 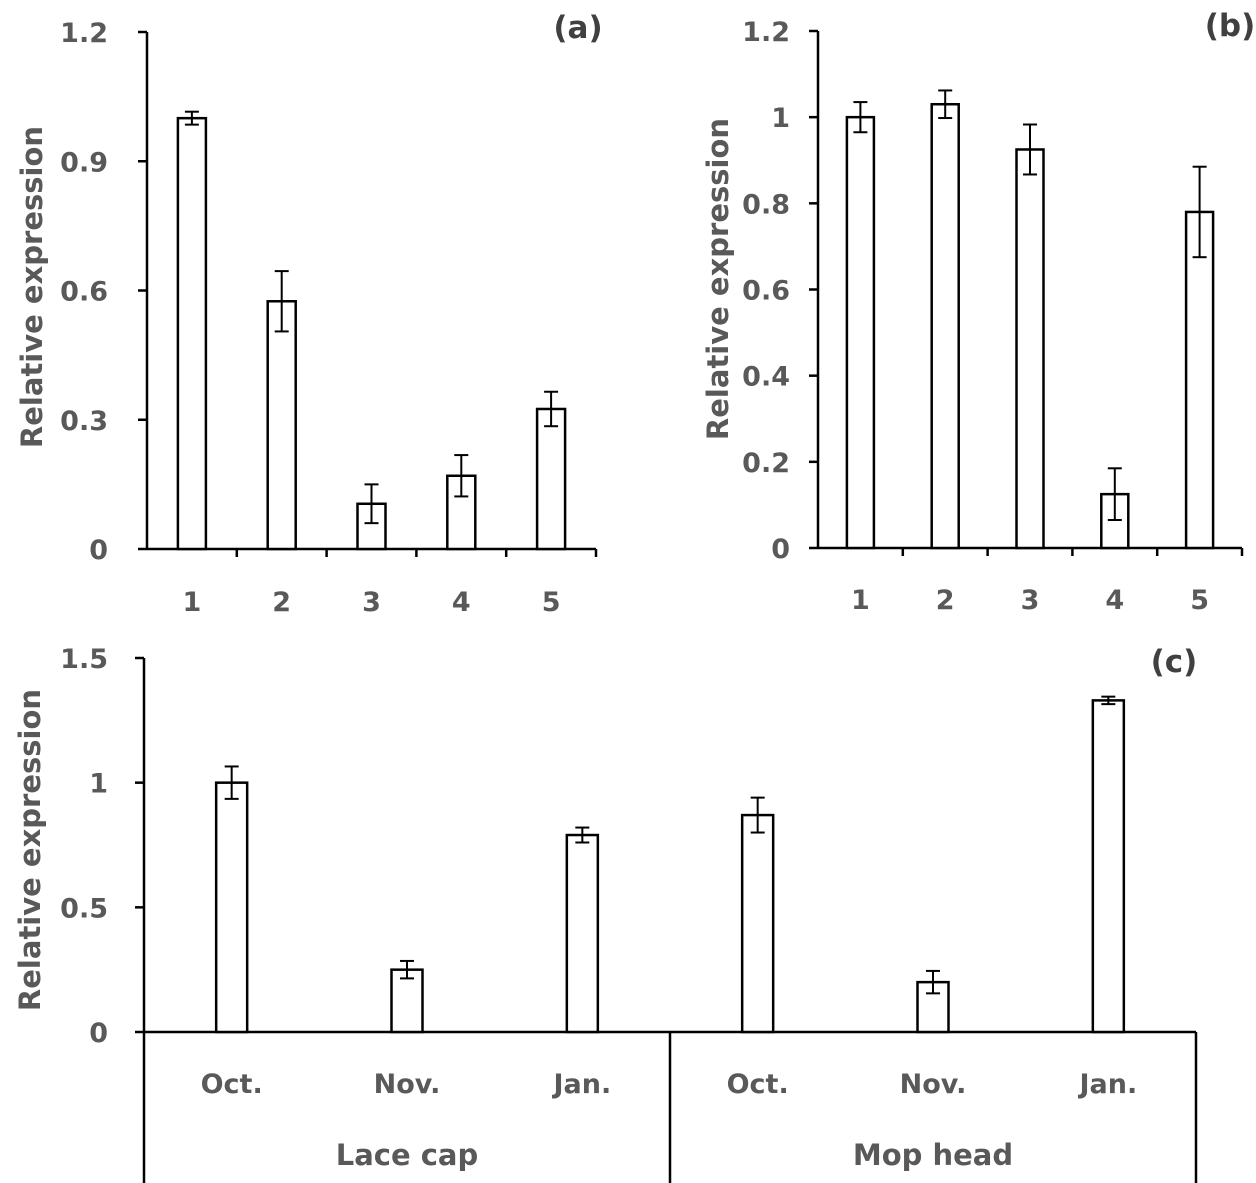 I want to click on y-tick-label: 0.9, so click(x=84, y=162).